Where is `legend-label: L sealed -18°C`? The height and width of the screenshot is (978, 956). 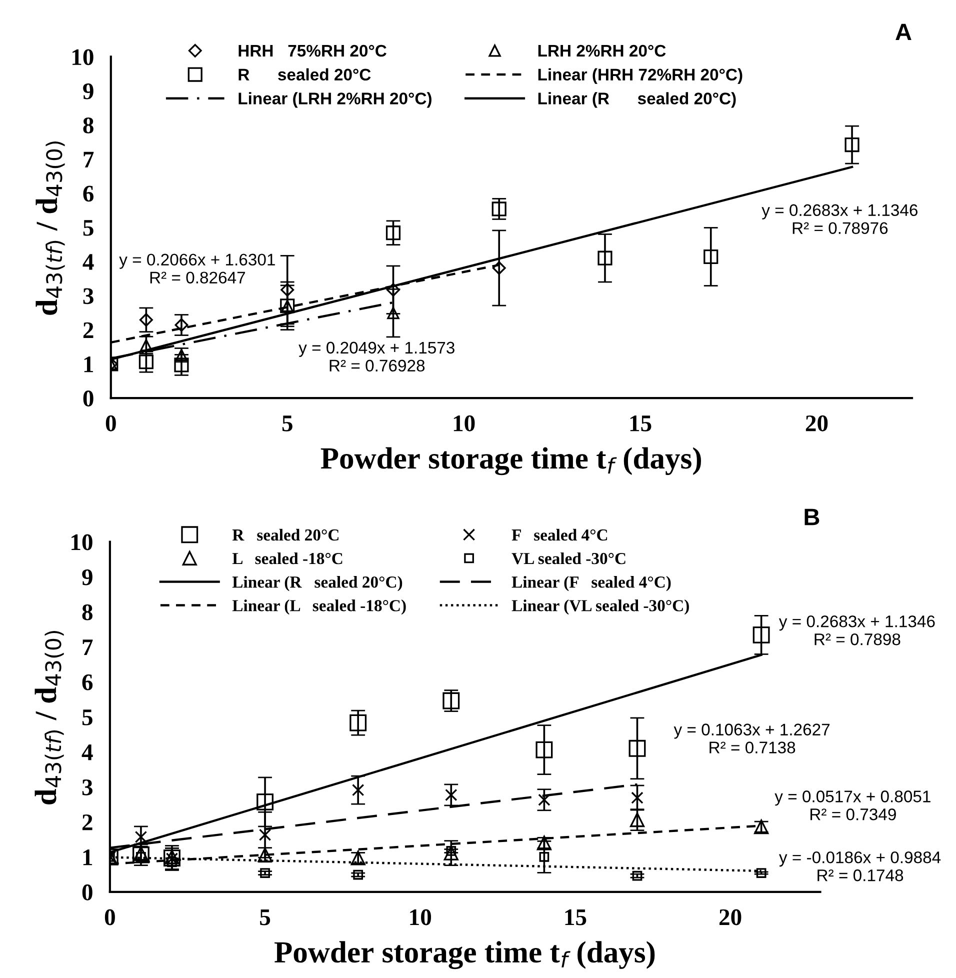 legend-label: L sealed -18°C is located at coordinates (287, 558).